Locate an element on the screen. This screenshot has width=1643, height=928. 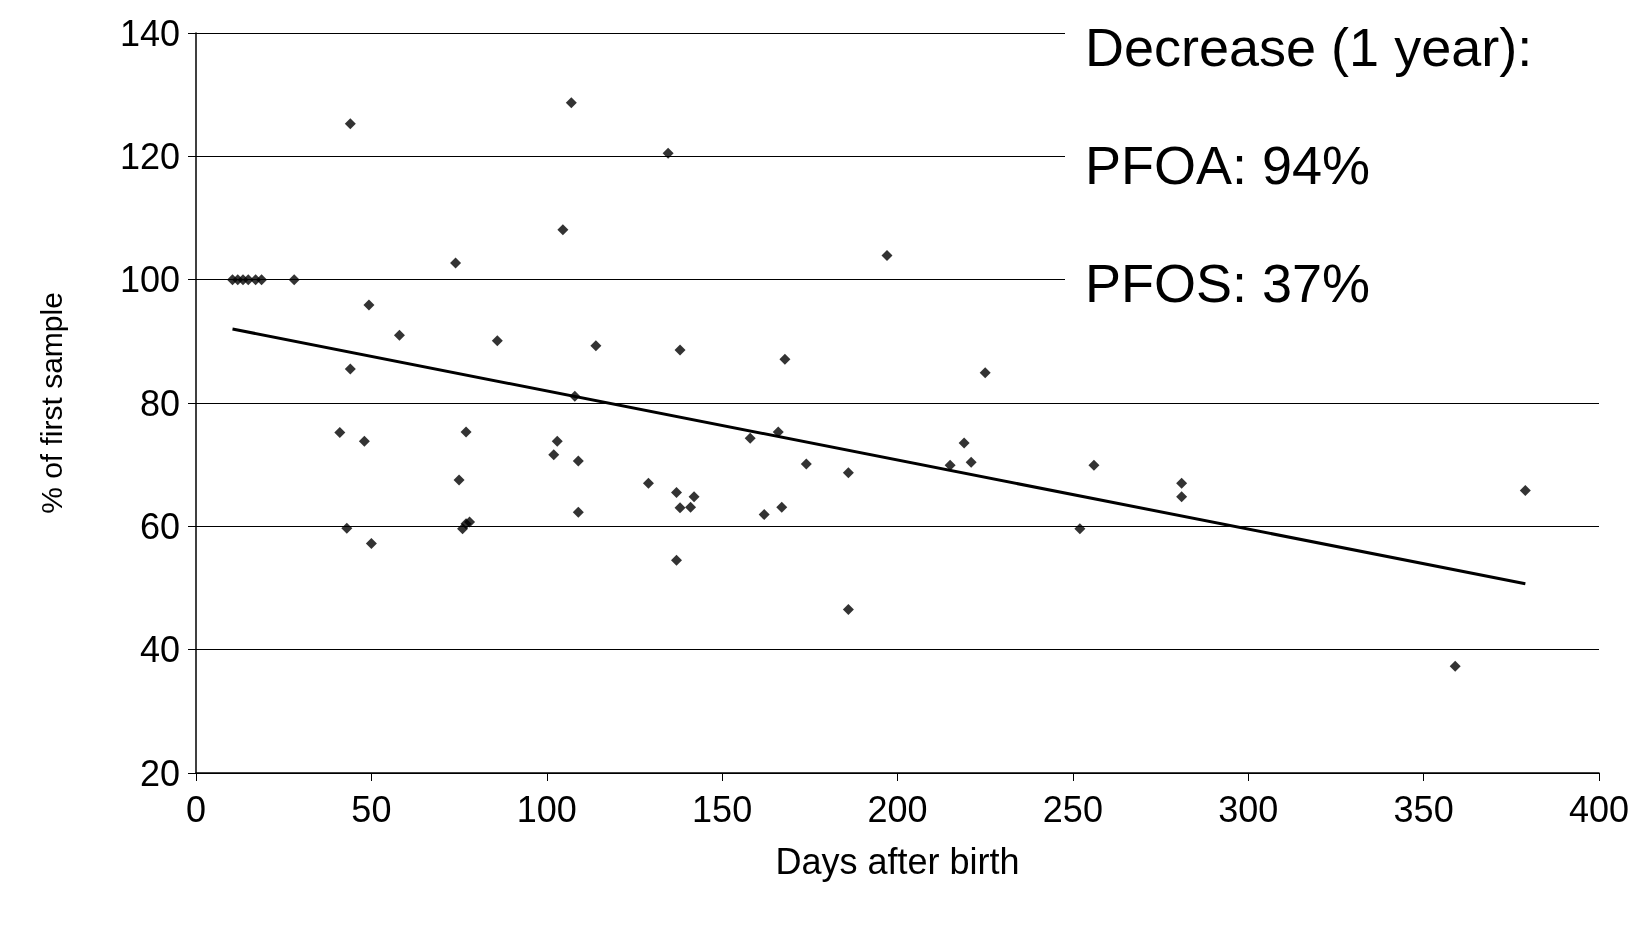
x-tick-label: 50 is located at coordinates (371, 809).